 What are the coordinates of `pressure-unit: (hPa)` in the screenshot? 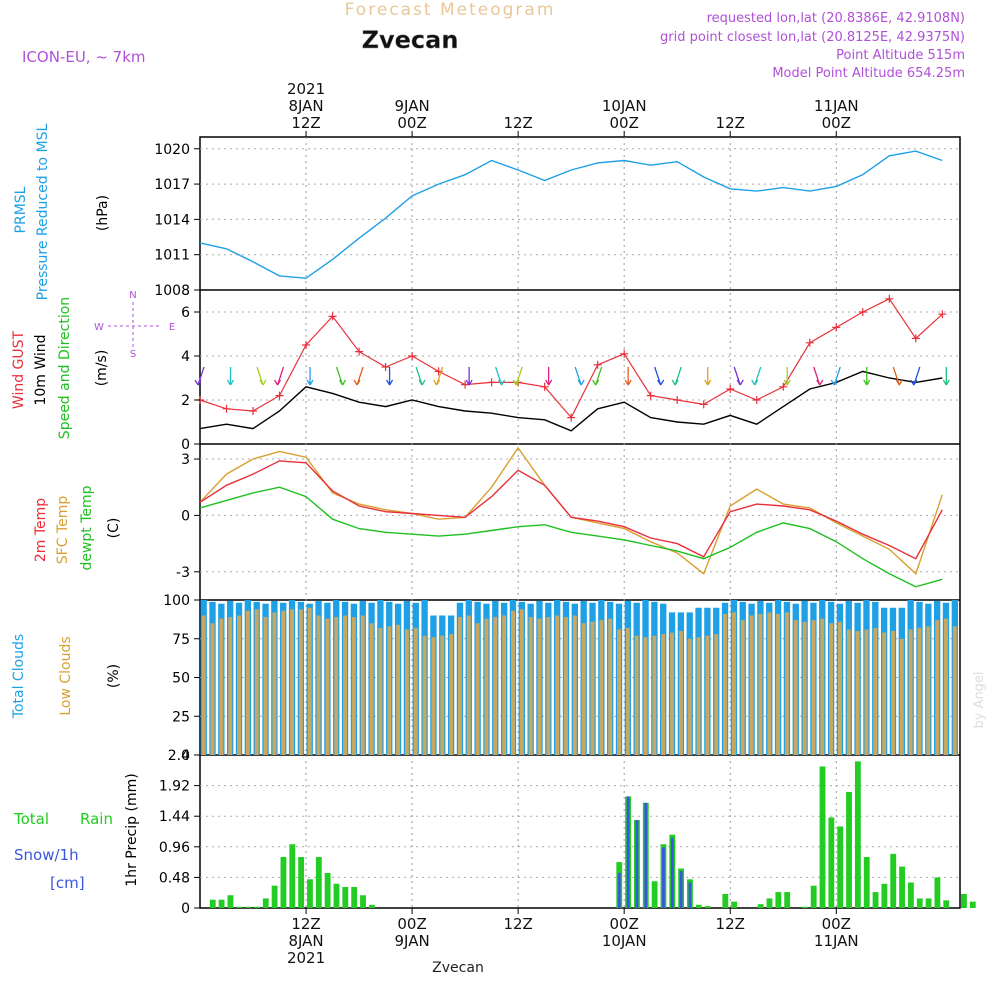 It's located at (103, 213).